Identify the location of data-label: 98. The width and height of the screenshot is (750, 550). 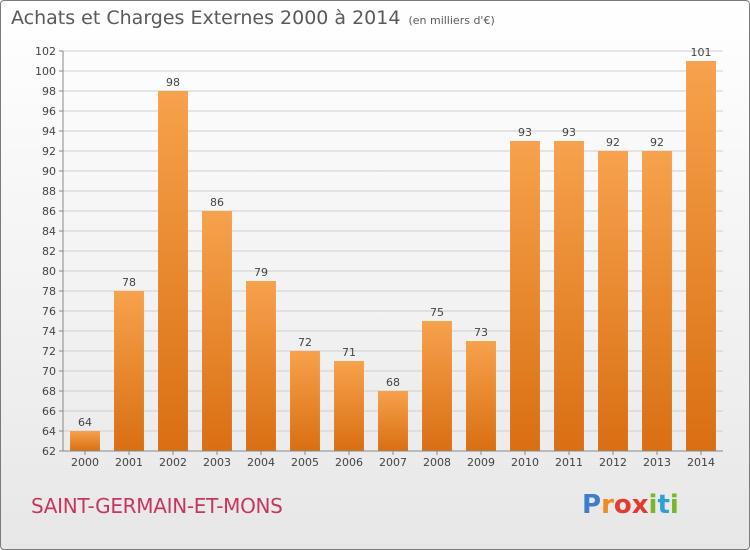
(173, 82).